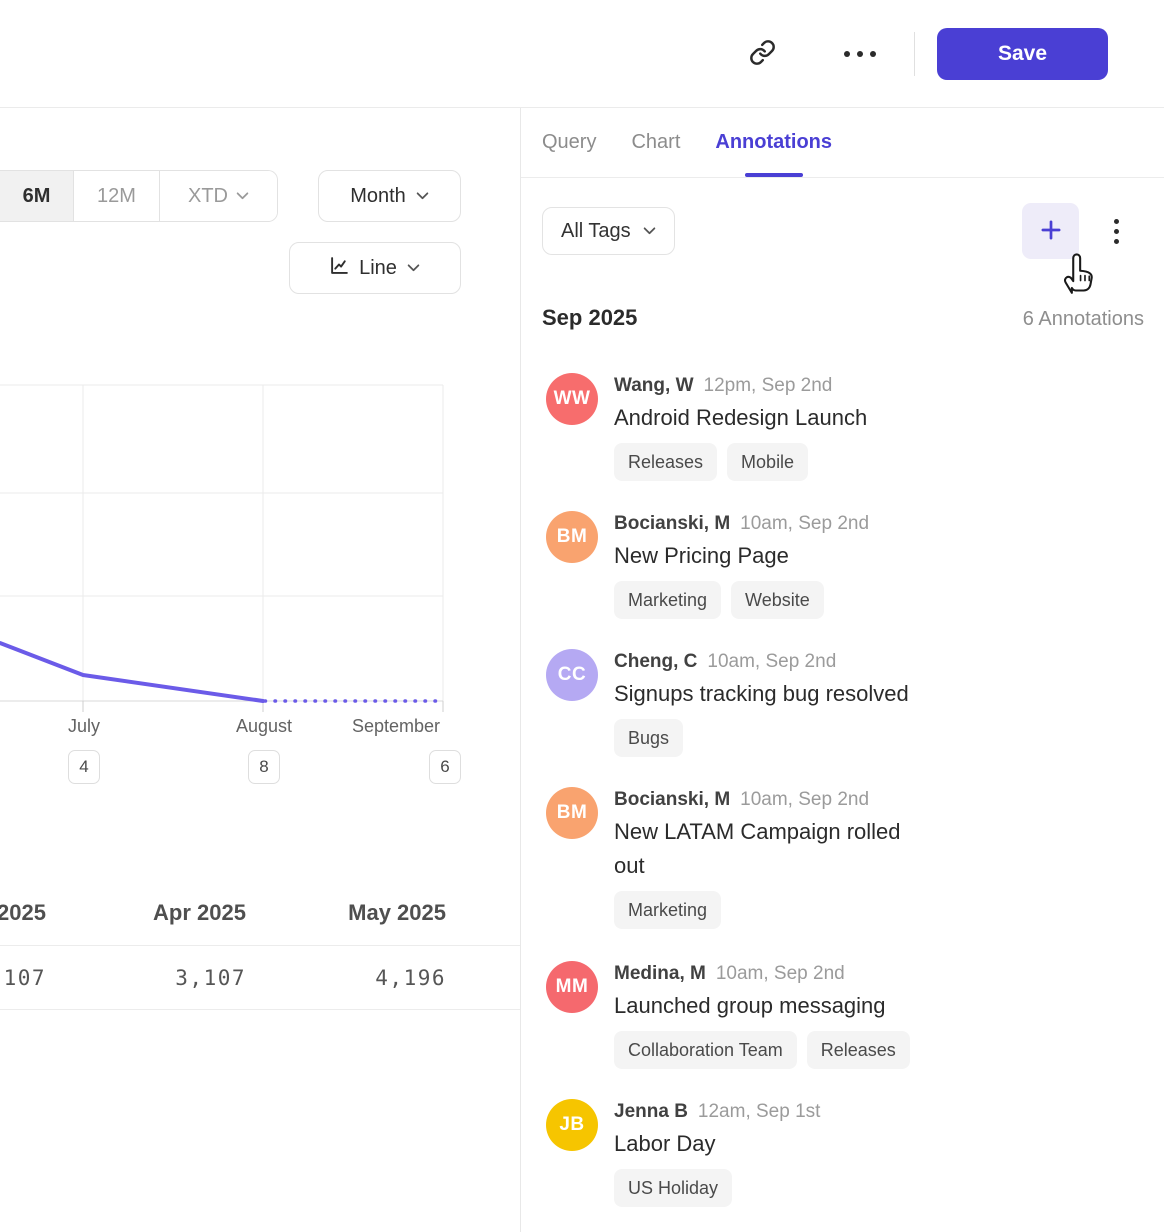 The image size is (1164, 1232). I want to click on annotation-author: Cheng, C, so click(656, 661).